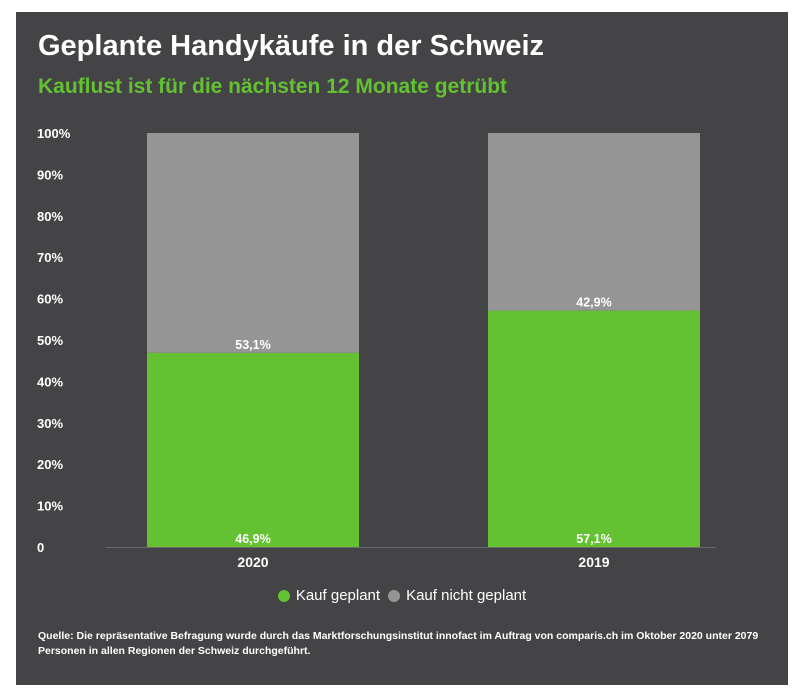  I want to click on y-tick-label: 100%, so click(54, 133).